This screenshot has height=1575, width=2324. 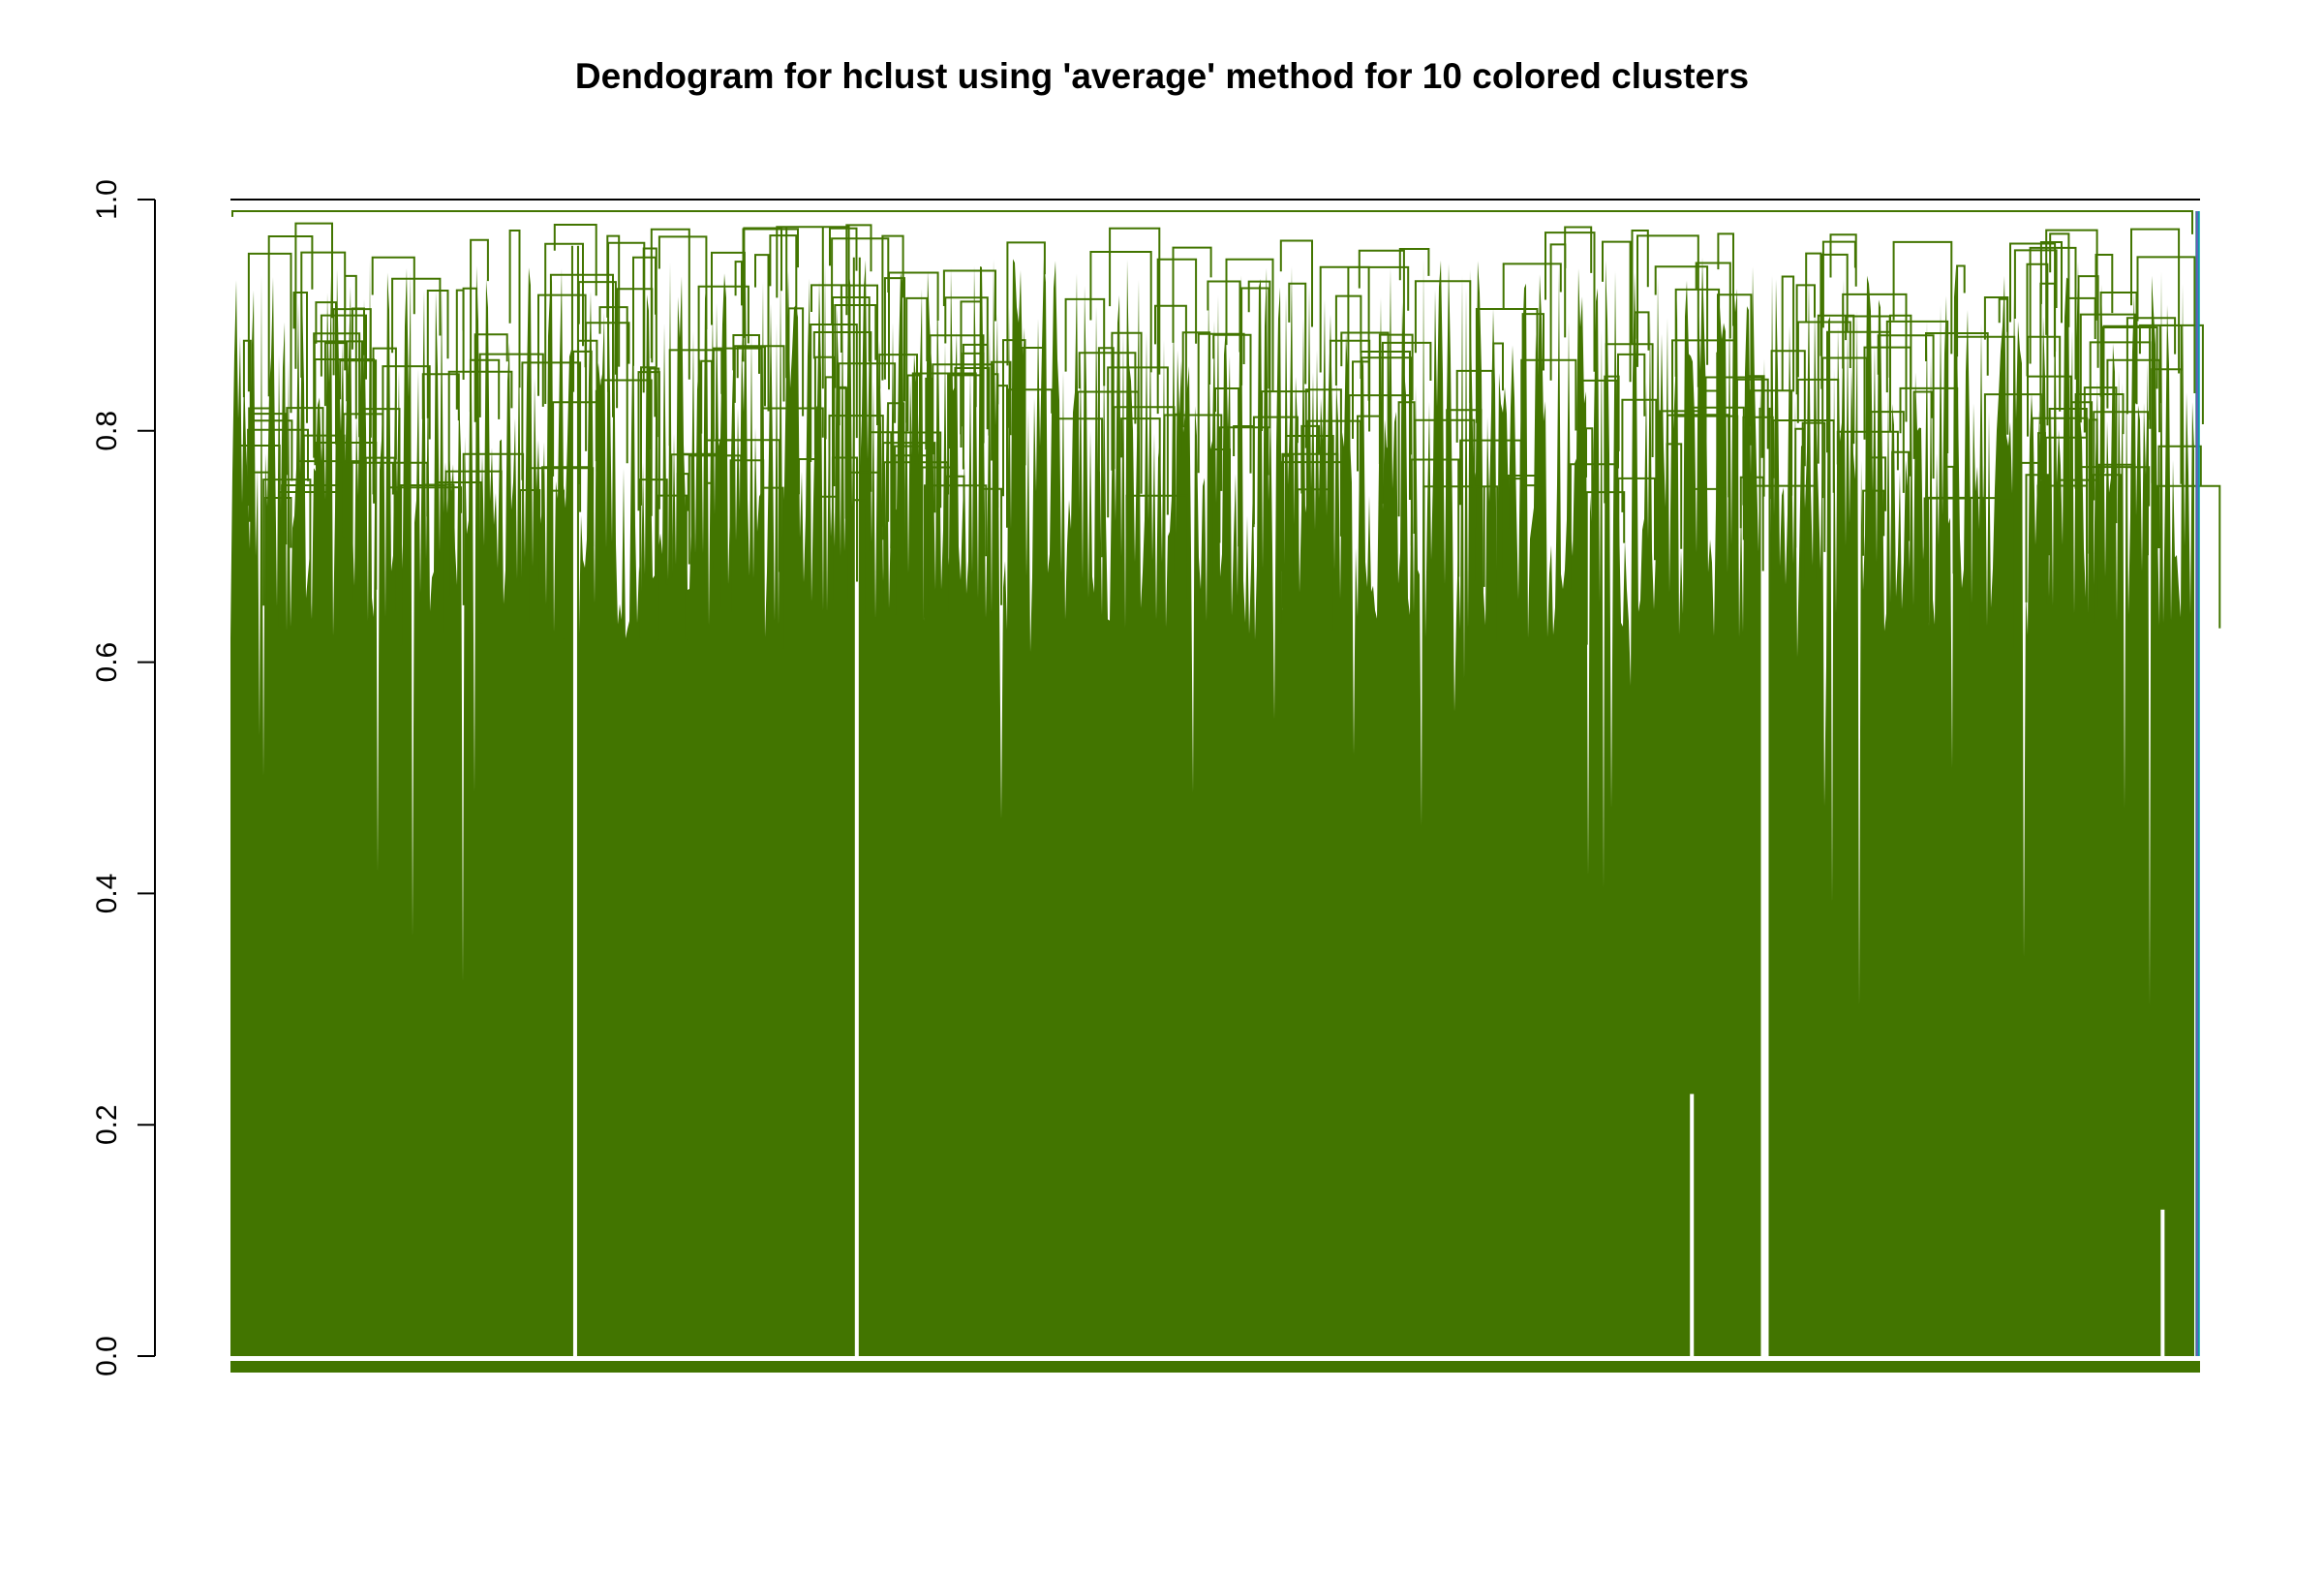 What do you see at coordinates (107, 431) in the screenshot?
I see `y-tick-label: 0.8` at bounding box center [107, 431].